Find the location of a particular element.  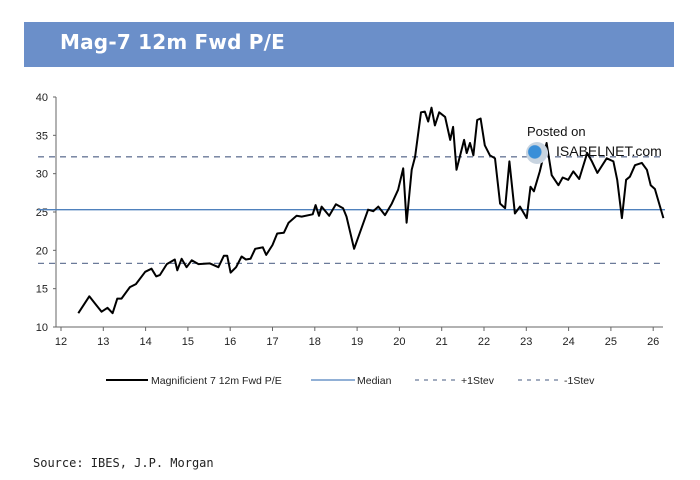

x-tick-label: 18 is located at coordinates (315, 342).